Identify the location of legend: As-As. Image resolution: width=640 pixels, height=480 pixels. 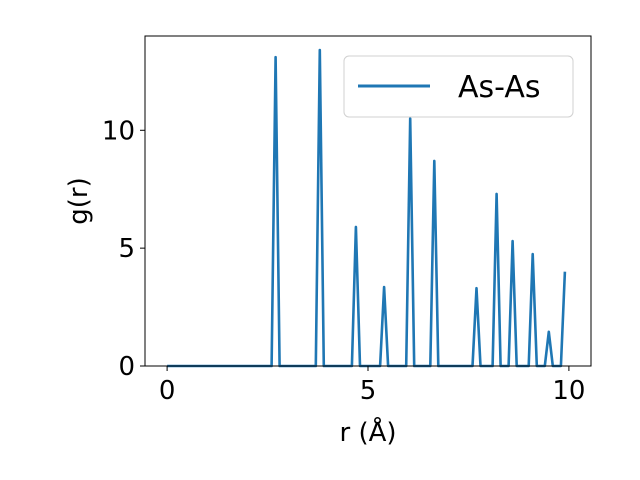
(458, 86).